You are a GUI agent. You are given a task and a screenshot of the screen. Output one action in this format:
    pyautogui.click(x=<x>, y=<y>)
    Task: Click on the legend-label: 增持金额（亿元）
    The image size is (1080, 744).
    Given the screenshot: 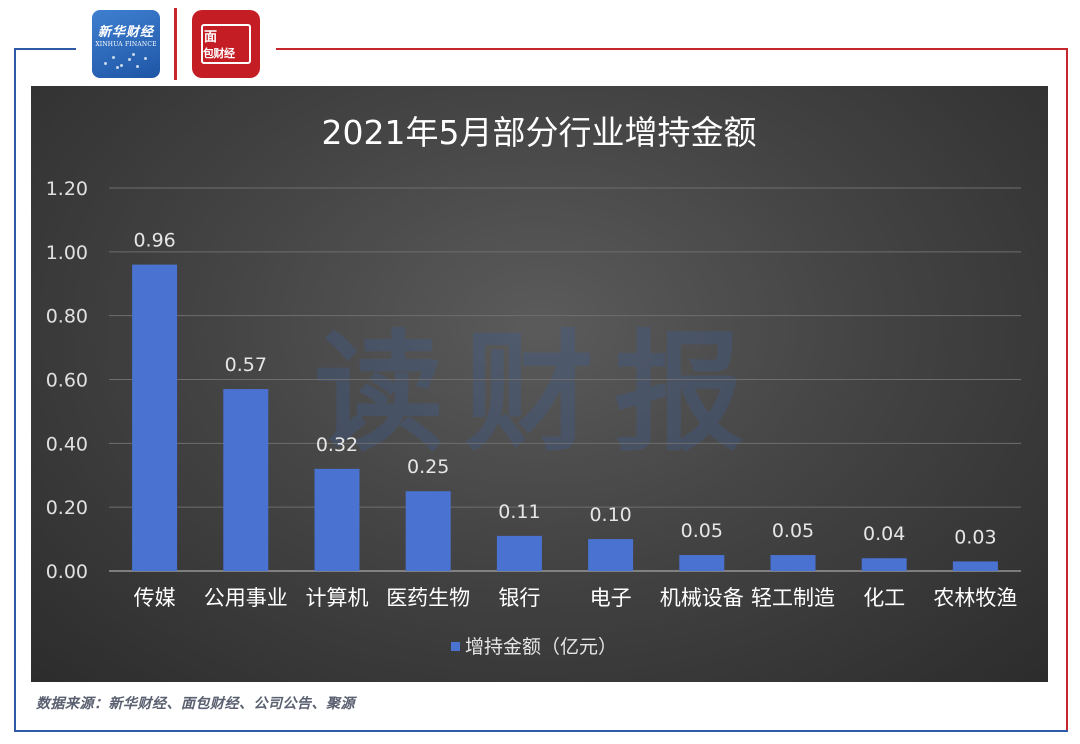 What is the action you would take?
    pyautogui.click(x=541, y=647)
    